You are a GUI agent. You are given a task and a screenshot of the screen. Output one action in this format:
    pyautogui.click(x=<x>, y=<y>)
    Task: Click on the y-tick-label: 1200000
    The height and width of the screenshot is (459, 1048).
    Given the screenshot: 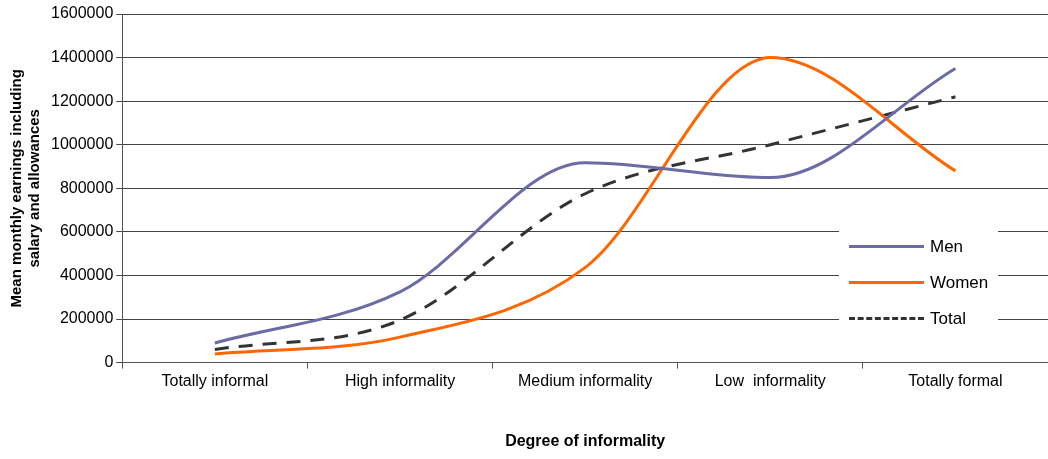 What is the action you would take?
    pyautogui.click(x=82, y=100)
    